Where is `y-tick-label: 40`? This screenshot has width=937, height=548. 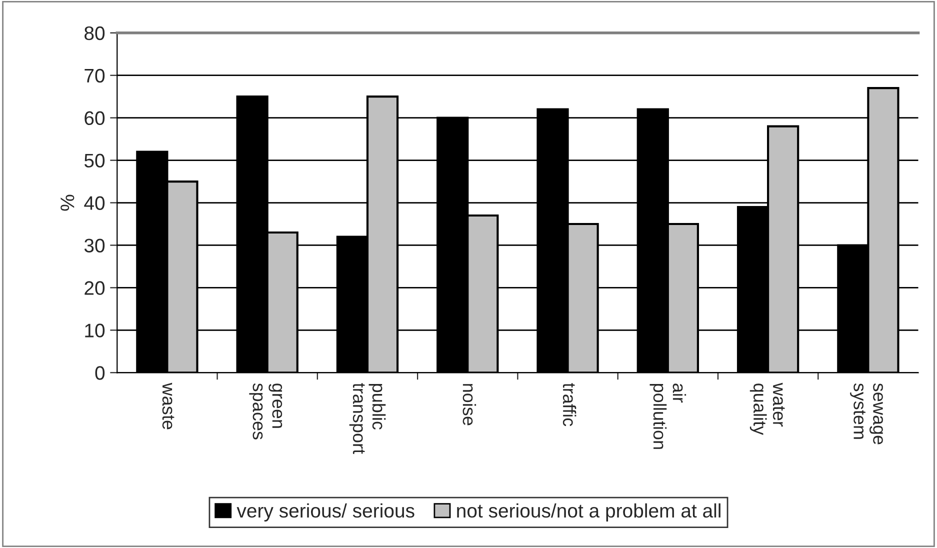
y-tick-label: 40 is located at coordinates (94, 203).